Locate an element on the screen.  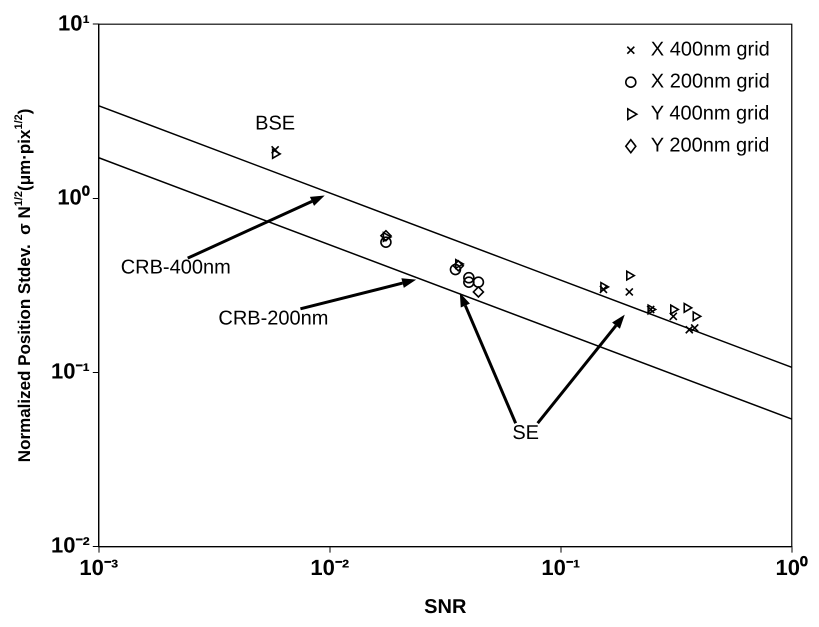
legend-label: Y 200nm grid is located at coordinates (710, 145).